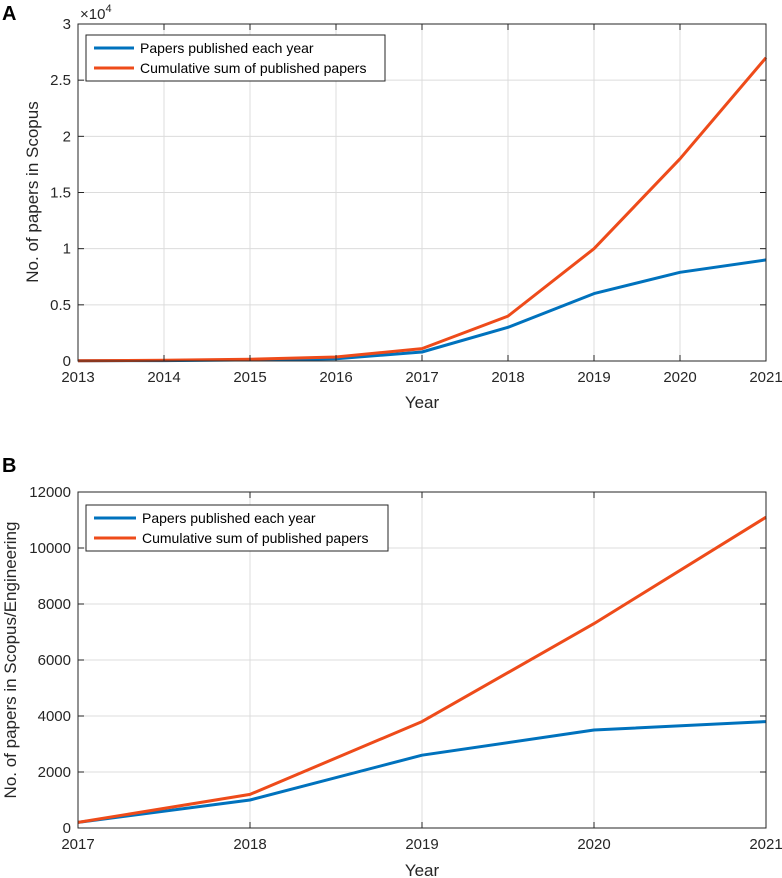 Image resolution: width=782 pixels, height=878 pixels. I want to click on y-axis-title-a: No. of papers in Scopus, so click(32, 191).